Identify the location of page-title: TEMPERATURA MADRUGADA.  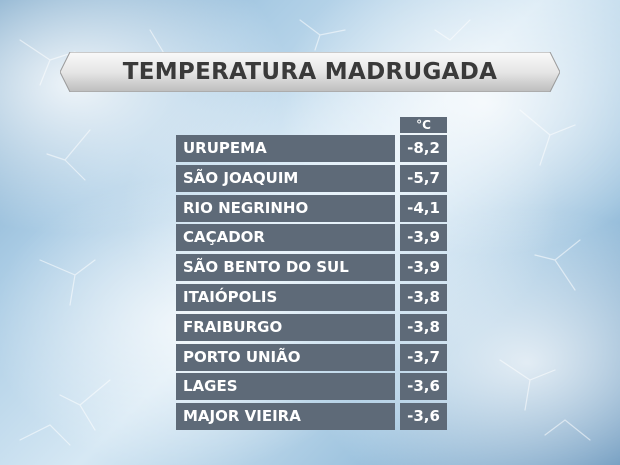
(310, 72).